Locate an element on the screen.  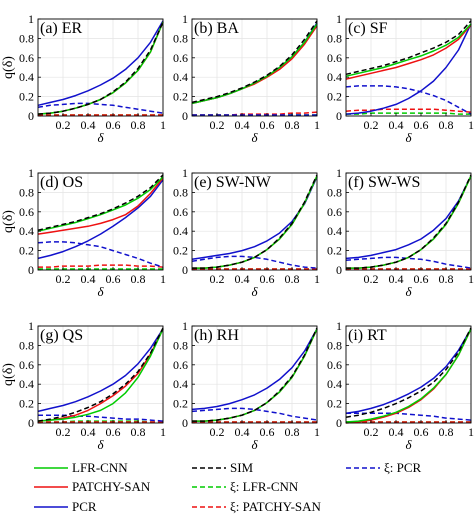
panel-h-rh-title: (h) RH is located at coordinates (216, 335).